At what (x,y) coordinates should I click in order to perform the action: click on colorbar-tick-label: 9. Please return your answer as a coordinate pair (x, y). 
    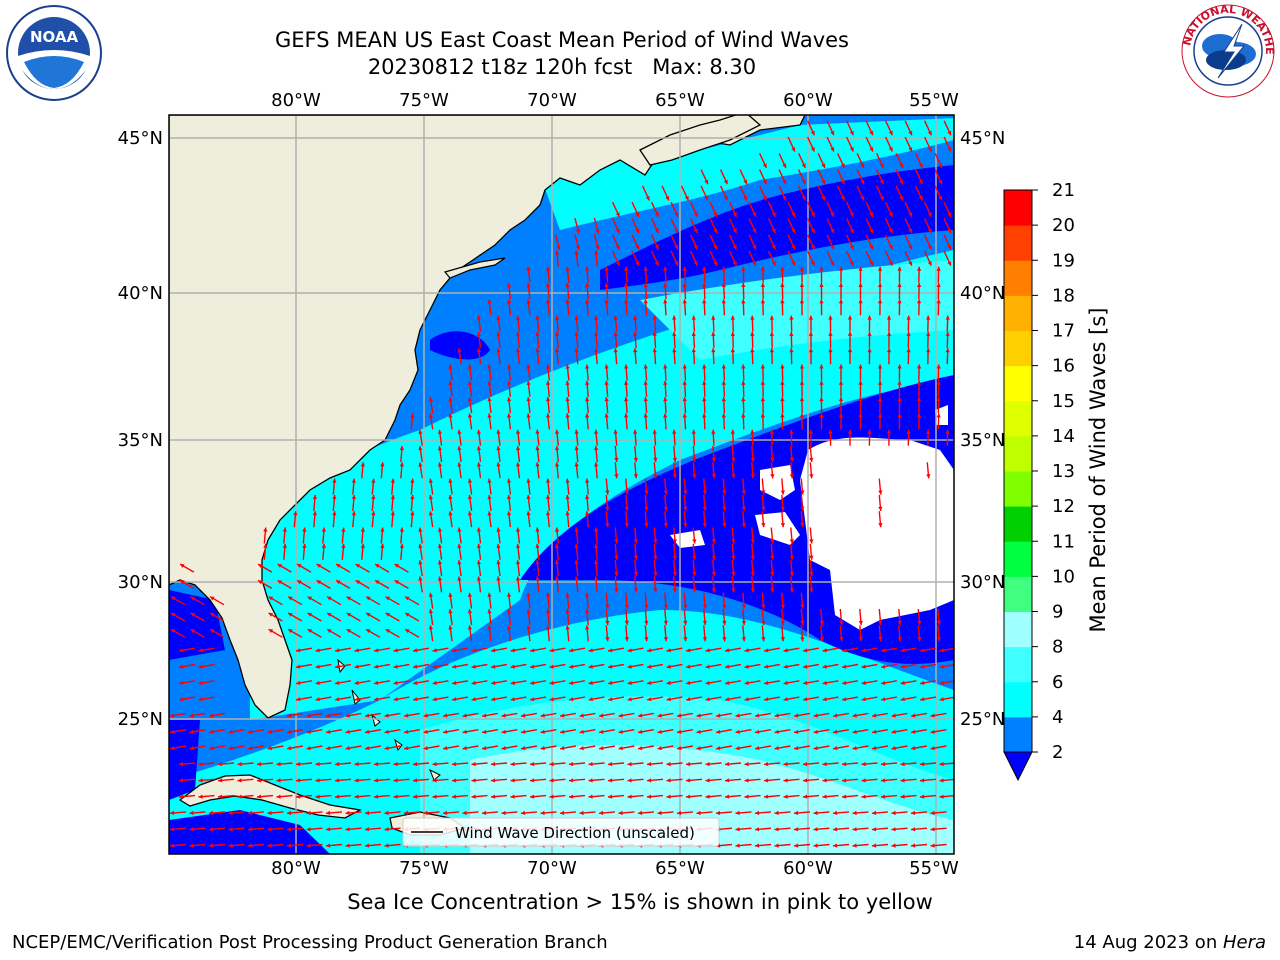
    Looking at the image, I should click on (1057, 612).